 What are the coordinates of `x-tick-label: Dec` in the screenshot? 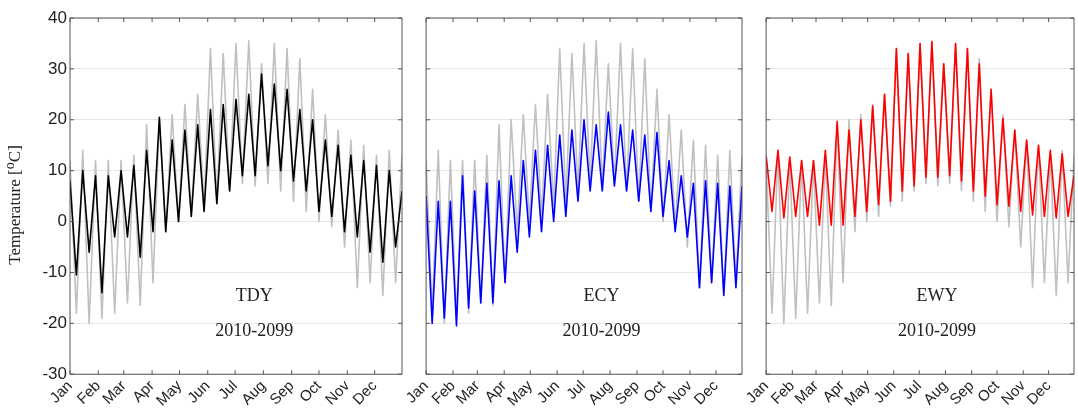 It's located at (706, 392).